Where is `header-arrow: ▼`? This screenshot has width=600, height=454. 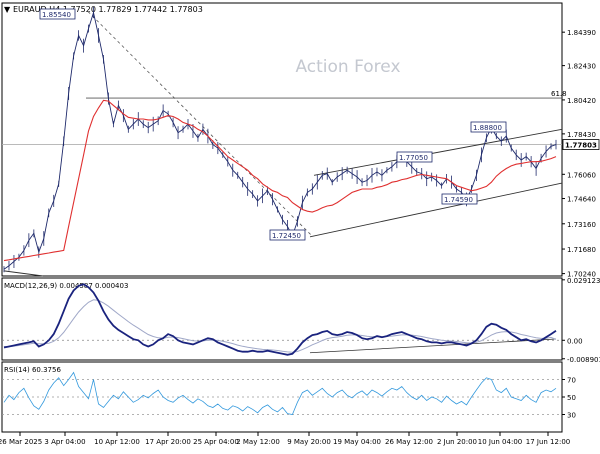 header-arrow: ▼ is located at coordinates (7, 9).